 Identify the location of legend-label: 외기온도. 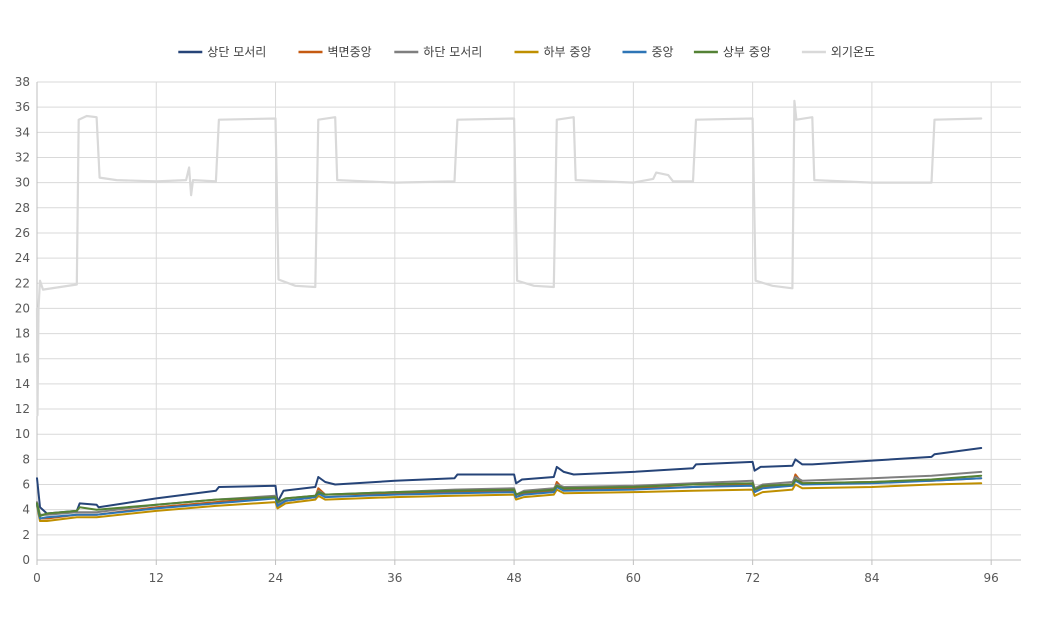
(853, 52).